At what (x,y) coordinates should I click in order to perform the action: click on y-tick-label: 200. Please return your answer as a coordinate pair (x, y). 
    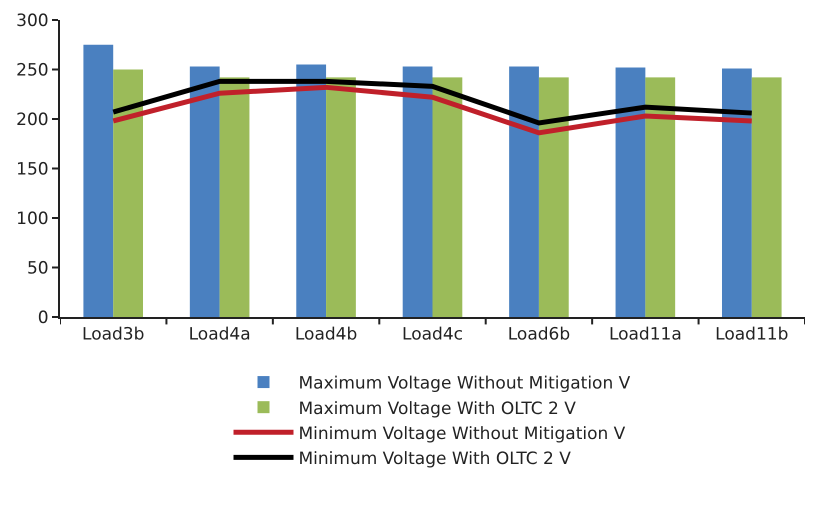
    Looking at the image, I should click on (32, 120).